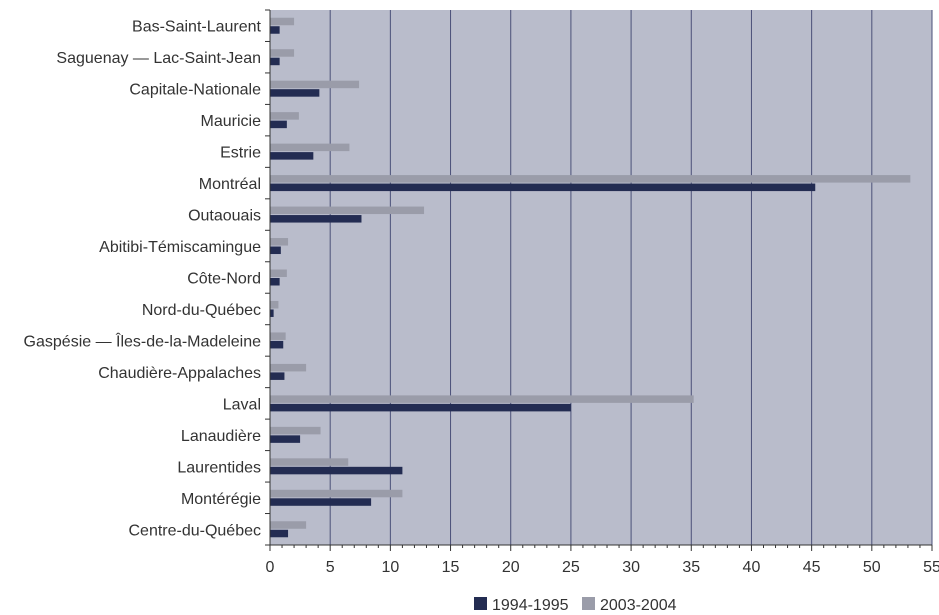  I want to click on x-tick-label: 25, so click(571, 567).